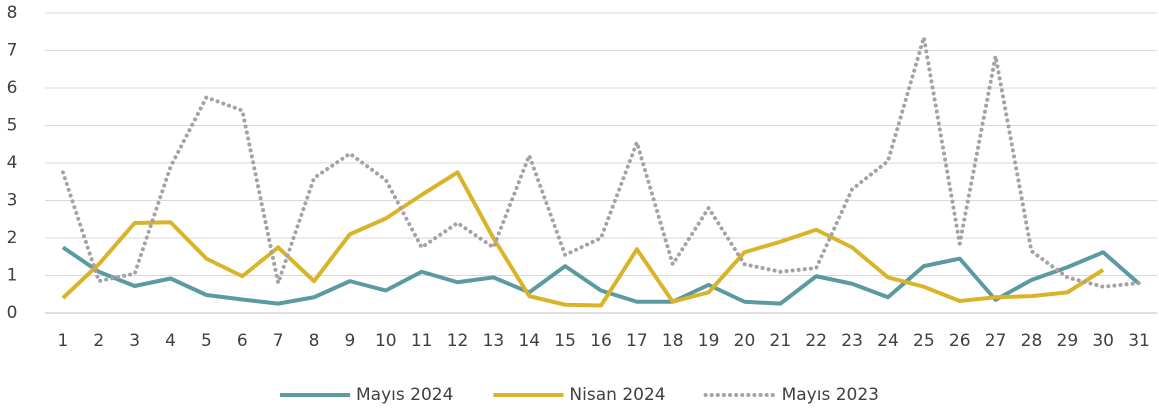  I want to click on x-tick-label: 15, so click(565, 341).